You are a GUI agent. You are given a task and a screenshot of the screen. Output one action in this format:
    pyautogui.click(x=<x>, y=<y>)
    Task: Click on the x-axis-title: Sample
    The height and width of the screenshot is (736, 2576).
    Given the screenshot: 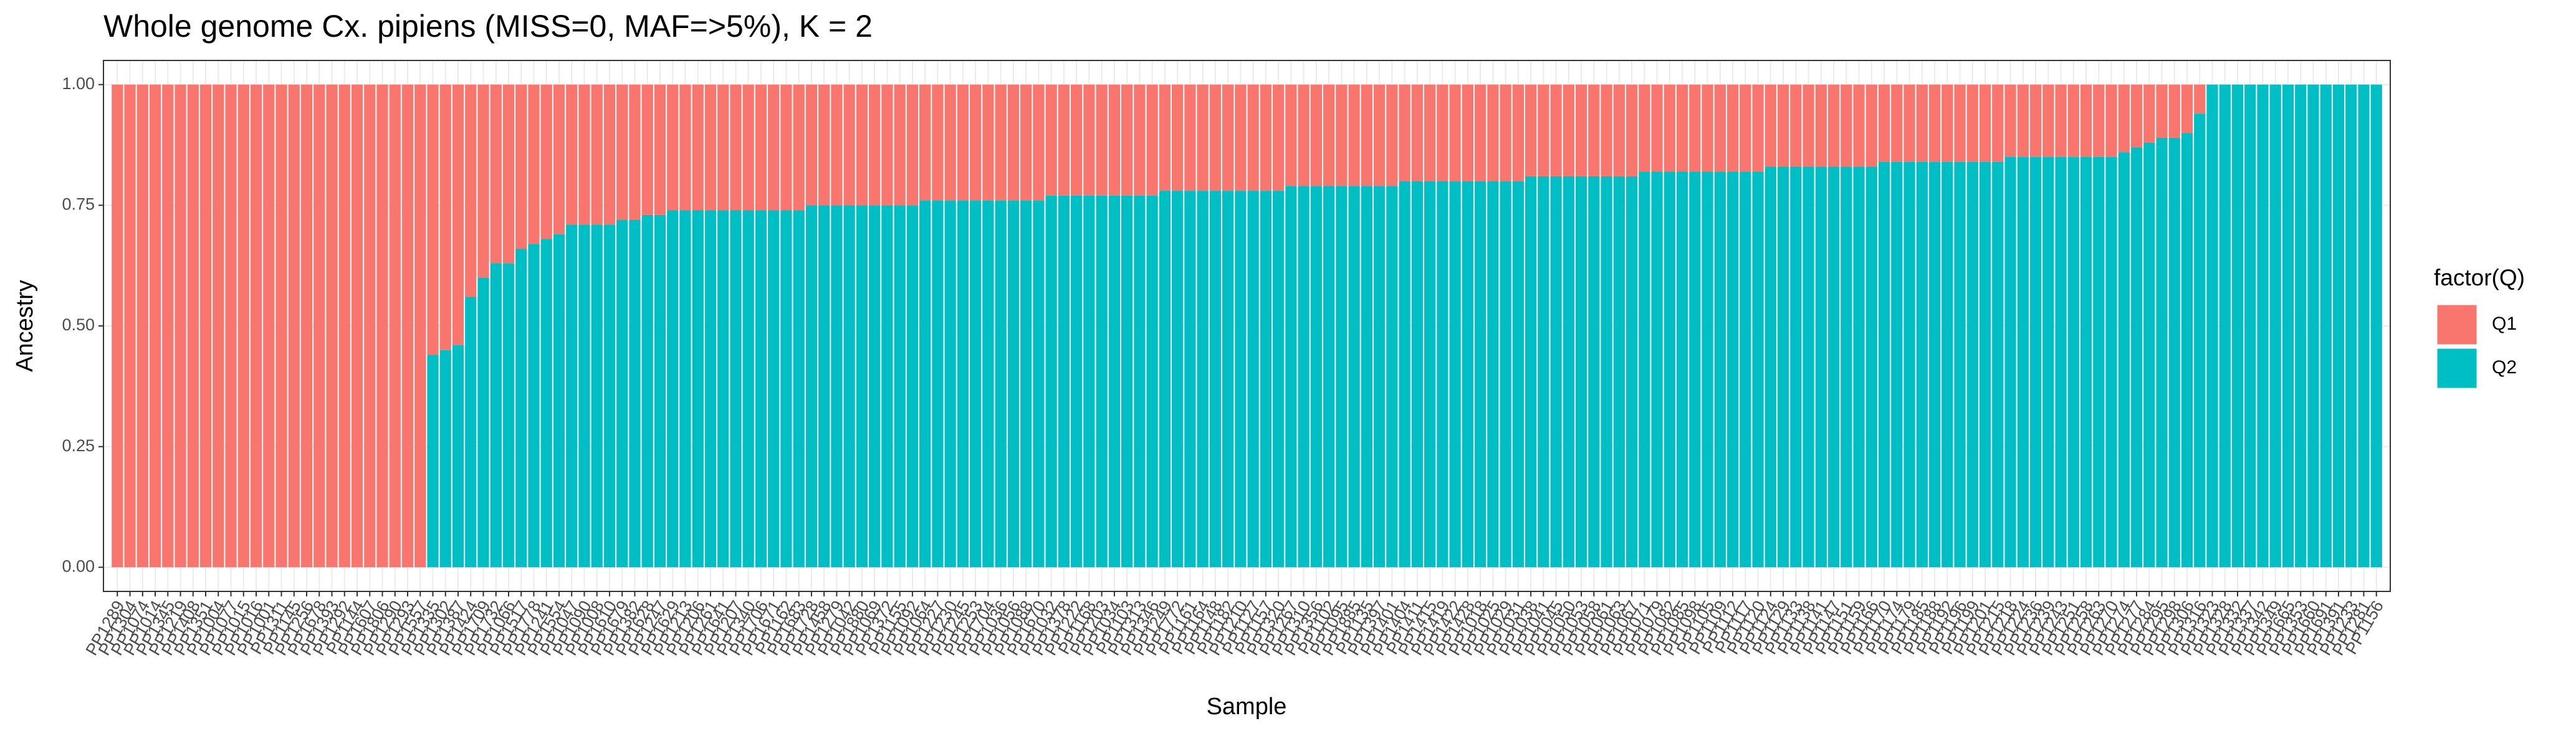 What is the action you would take?
    pyautogui.click(x=1247, y=707)
    